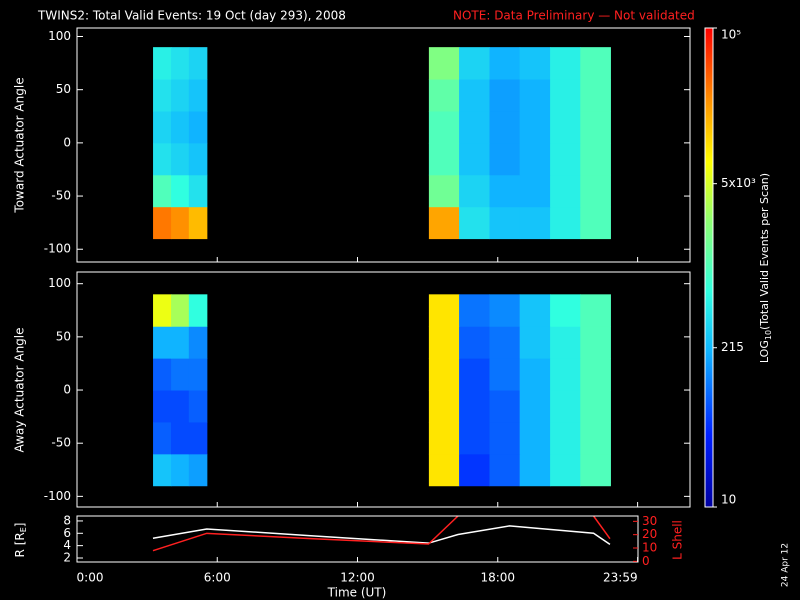 The image size is (800, 600). Describe the element at coordinates (357, 593) in the screenshot. I see `x-axis-label: Time (UT)` at that location.